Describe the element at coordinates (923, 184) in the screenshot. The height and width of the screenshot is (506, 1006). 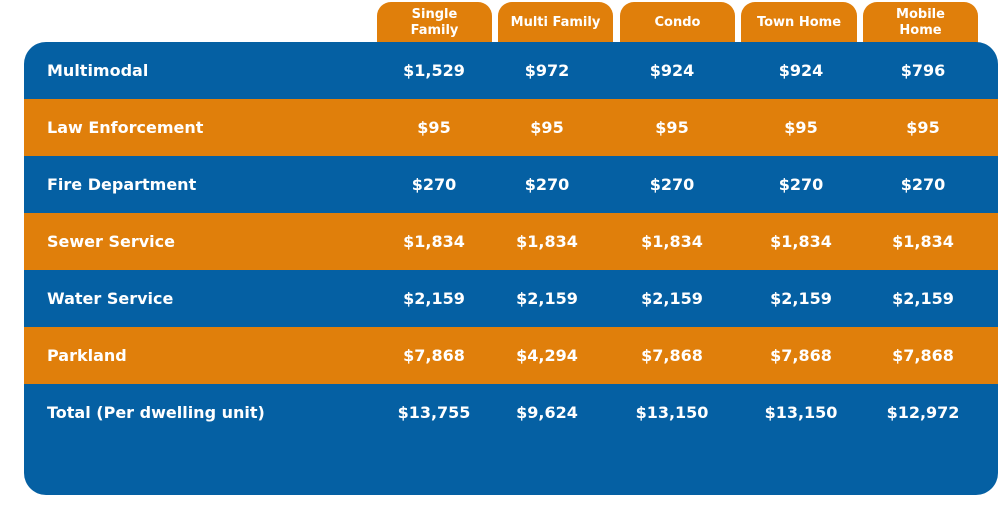
I see `cell-mobile-home: $270` at that location.